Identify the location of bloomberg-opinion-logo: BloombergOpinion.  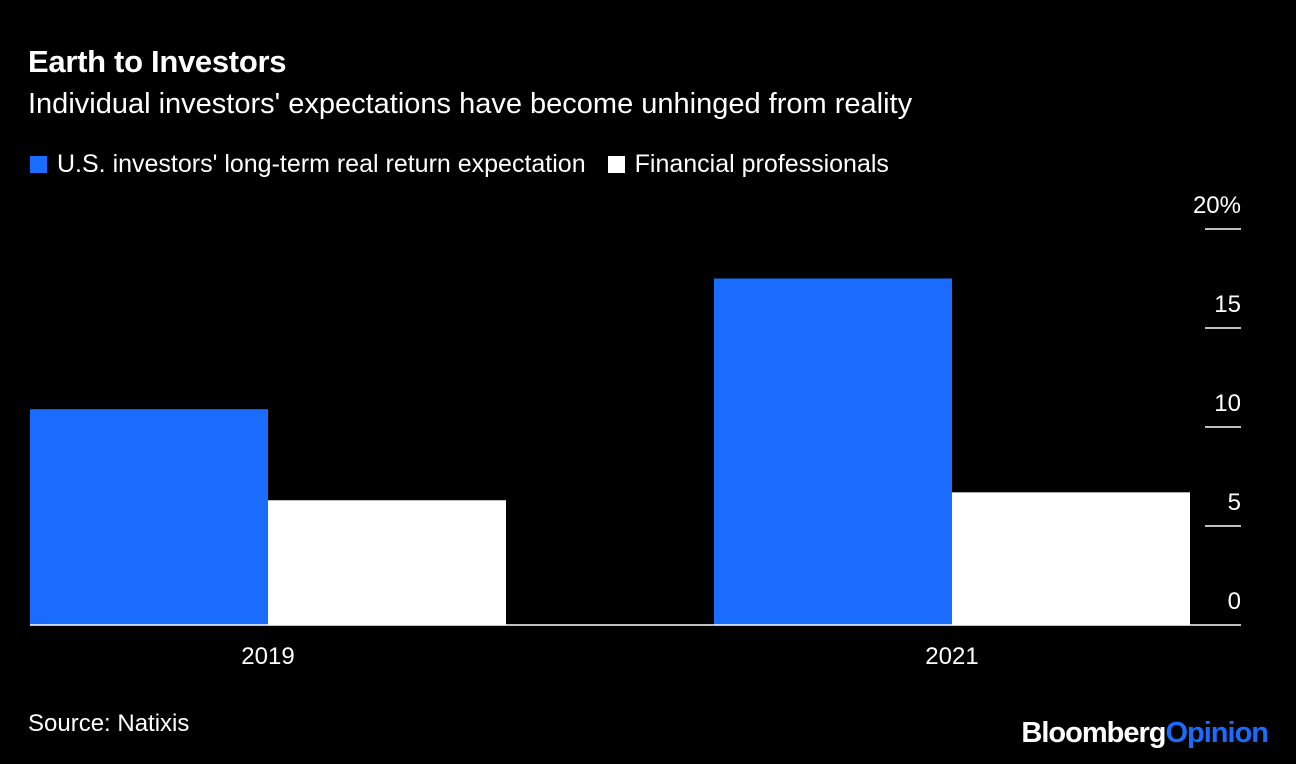
(1145, 733).